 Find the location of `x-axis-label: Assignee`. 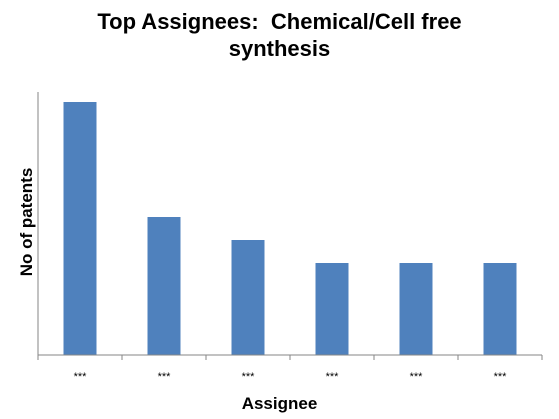

x-axis-label: Assignee is located at coordinates (279, 403).